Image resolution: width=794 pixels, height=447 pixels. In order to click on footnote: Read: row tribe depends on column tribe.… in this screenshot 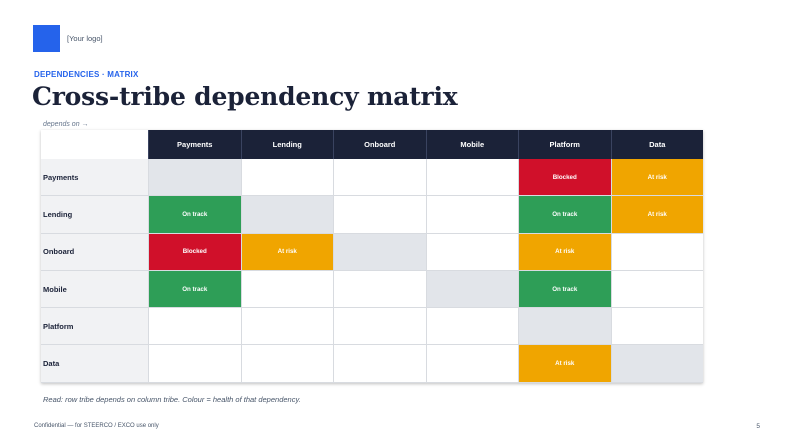, I will do `click(172, 399)`.